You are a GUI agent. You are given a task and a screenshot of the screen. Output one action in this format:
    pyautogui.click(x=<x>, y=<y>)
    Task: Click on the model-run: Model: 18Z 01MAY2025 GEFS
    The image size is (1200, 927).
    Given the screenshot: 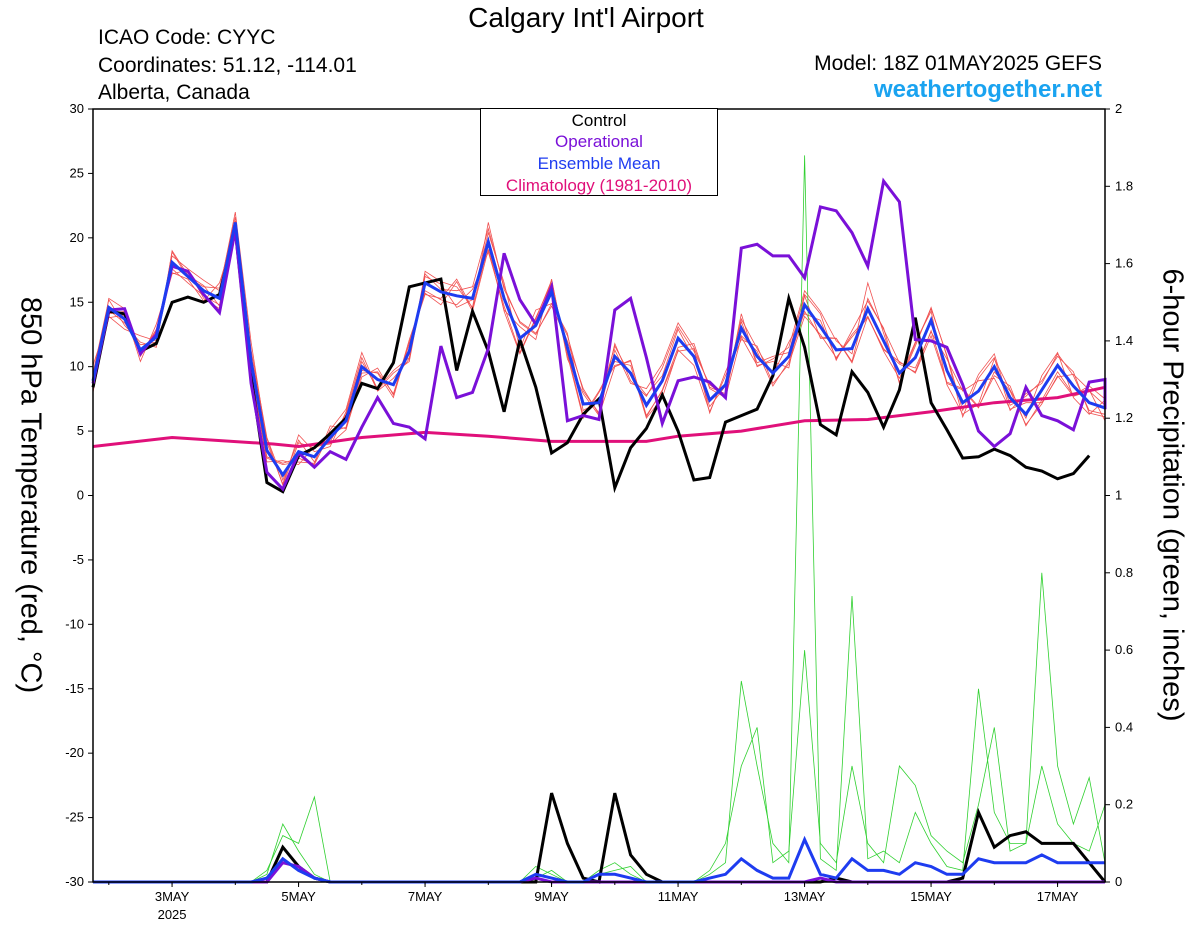 What is the action you would take?
    pyautogui.click(x=958, y=63)
    